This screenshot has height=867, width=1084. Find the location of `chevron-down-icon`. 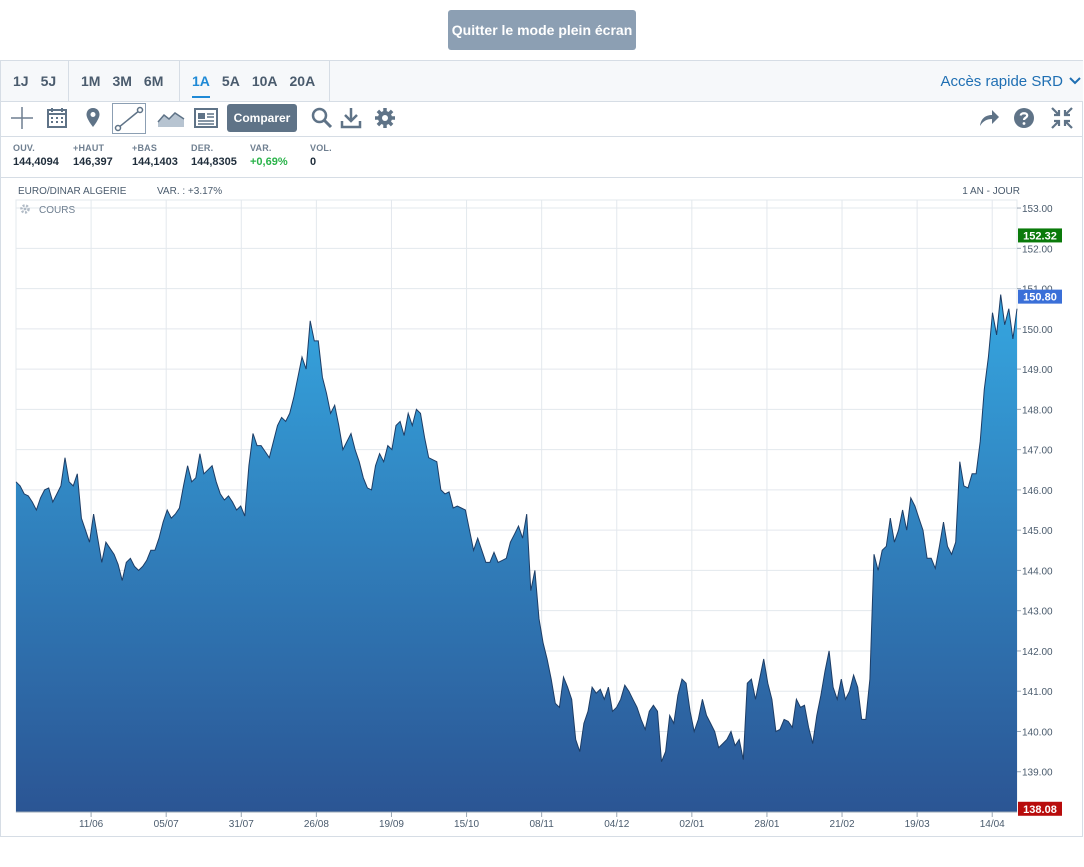

chevron-down-icon is located at coordinates (1075, 81).